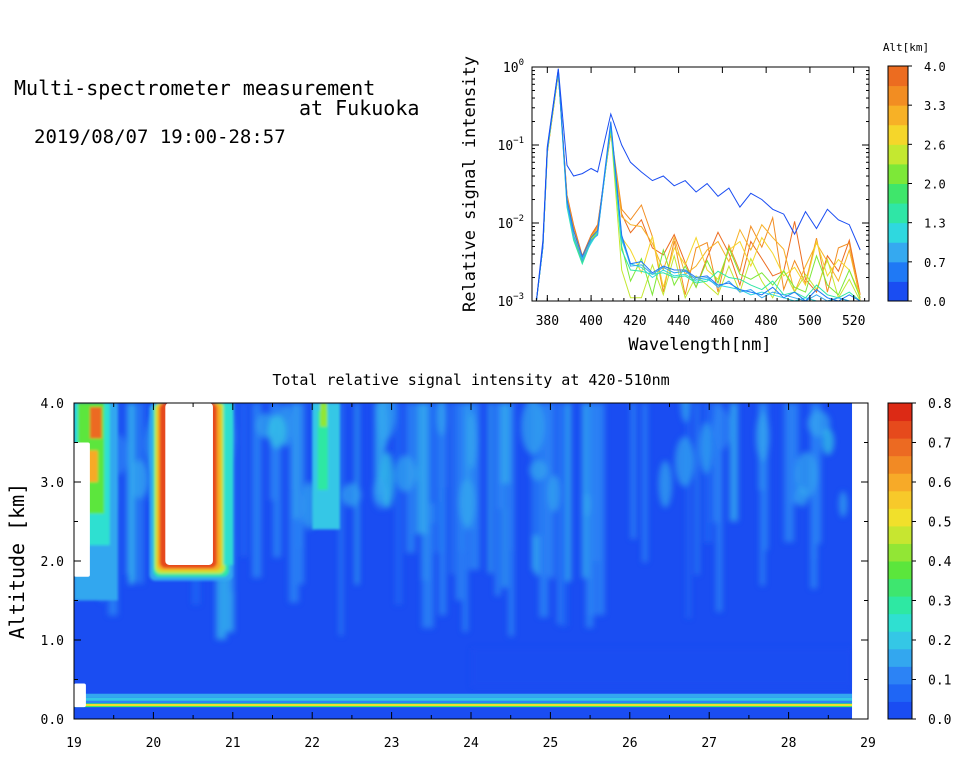 This screenshot has width=960, height=770. I want to click on heatmap-y-axis-label: Altitude [km], so click(17, 561).